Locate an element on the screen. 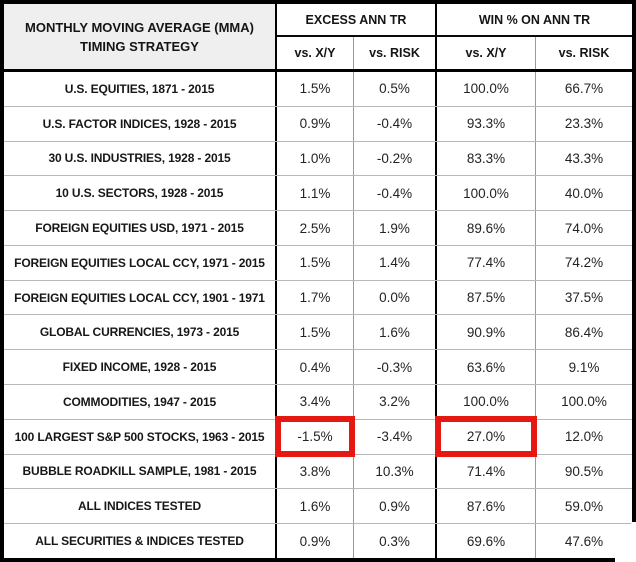  sub-header-excess-vs-risk: vs. RISK is located at coordinates (395, 53).